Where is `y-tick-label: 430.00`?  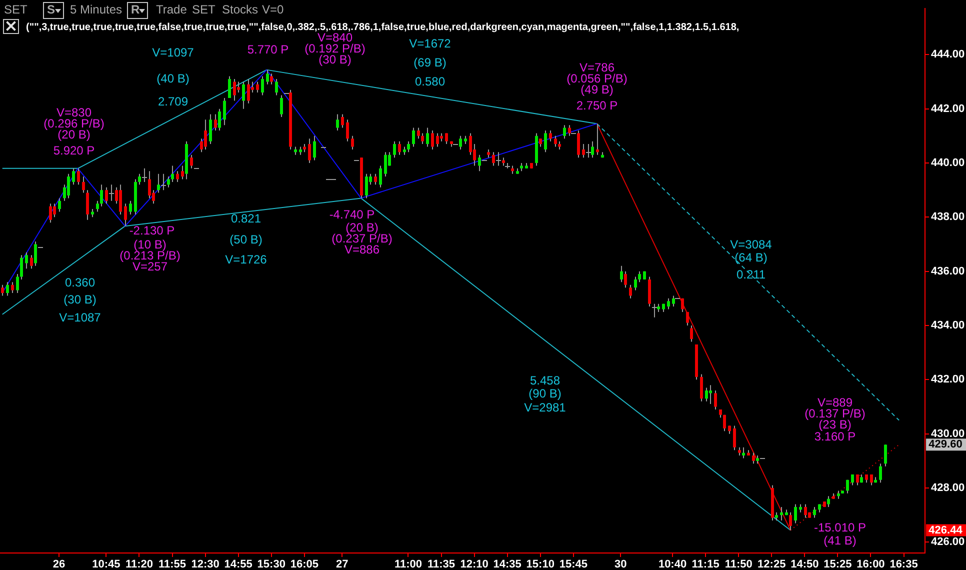
y-tick-label: 430.00 is located at coordinates (948, 434).